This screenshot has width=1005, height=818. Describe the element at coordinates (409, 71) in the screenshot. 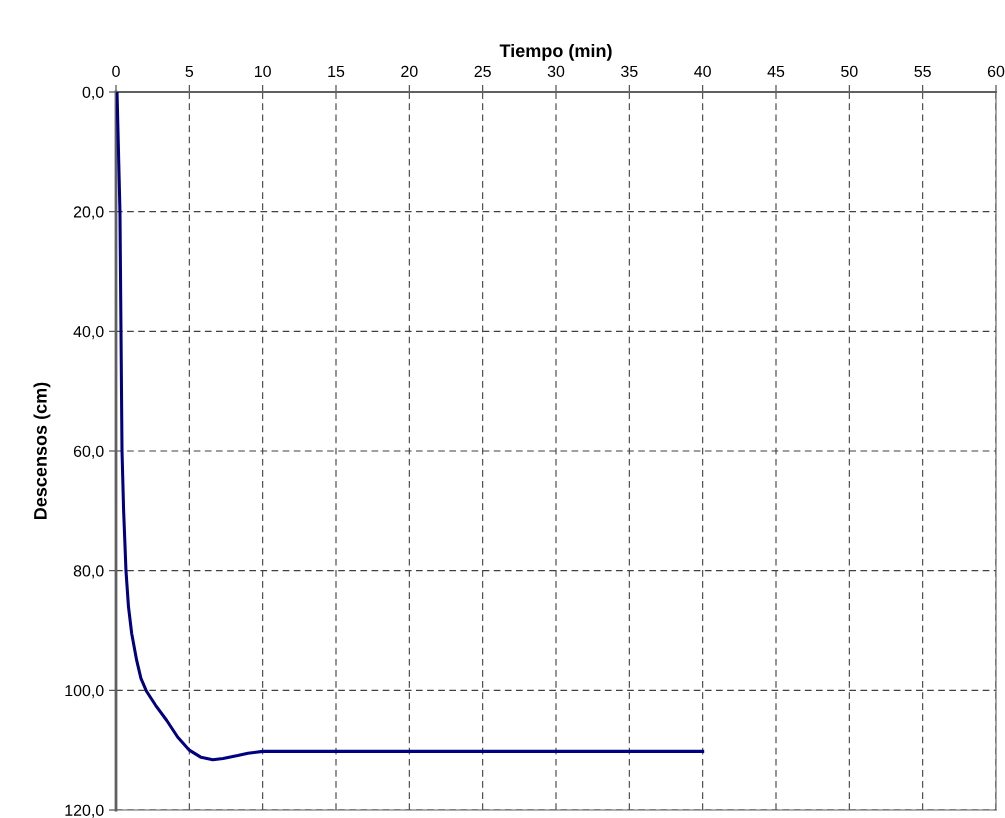

I see `x-tick-label: 20` at that location.